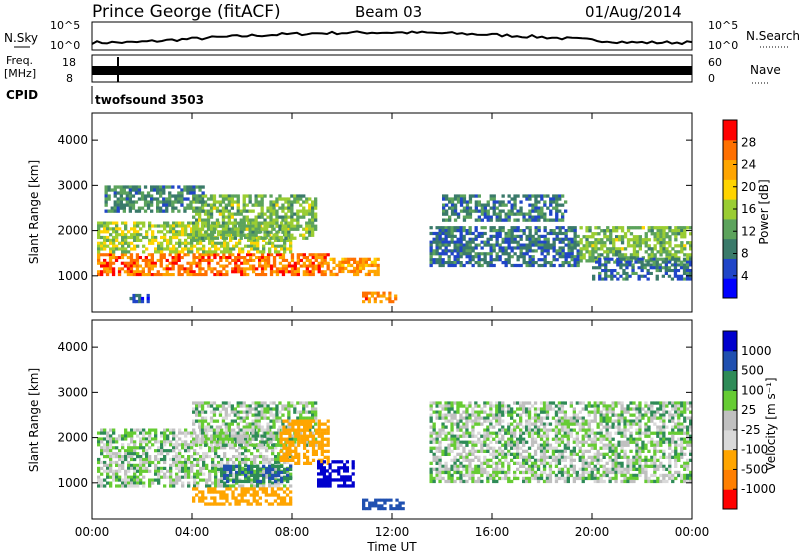  I want to click on noise-trace, so click(392, 38).